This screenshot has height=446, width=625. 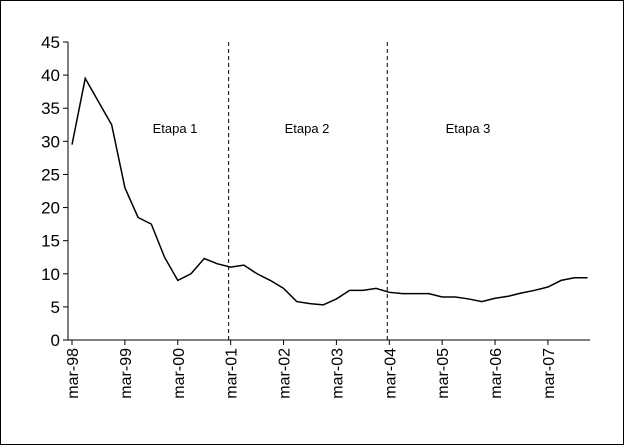 I want to click on x-tick-label: mar-00, so click(x=179, y=373).